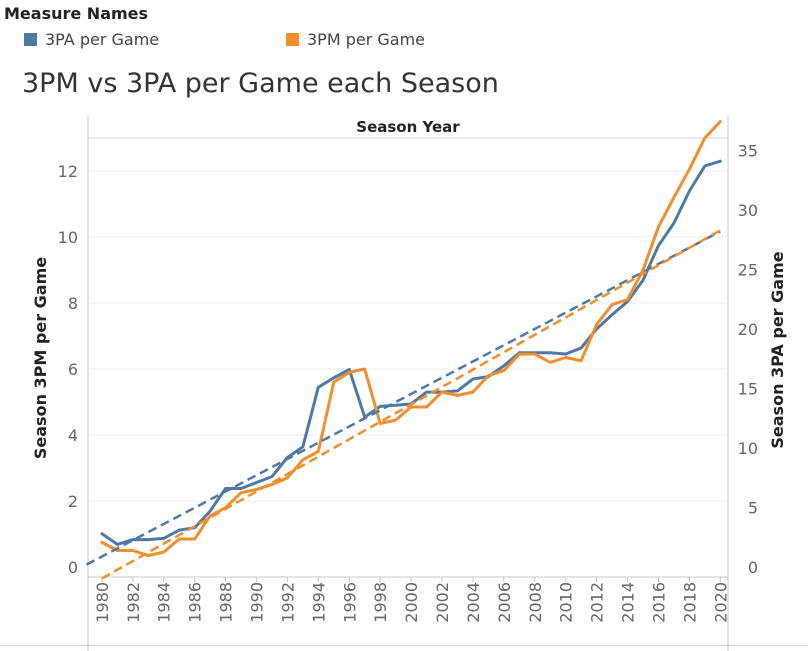 This screenshot has height=651, width=808. I want to click on right-tick-label: 25, so click(748, 270).